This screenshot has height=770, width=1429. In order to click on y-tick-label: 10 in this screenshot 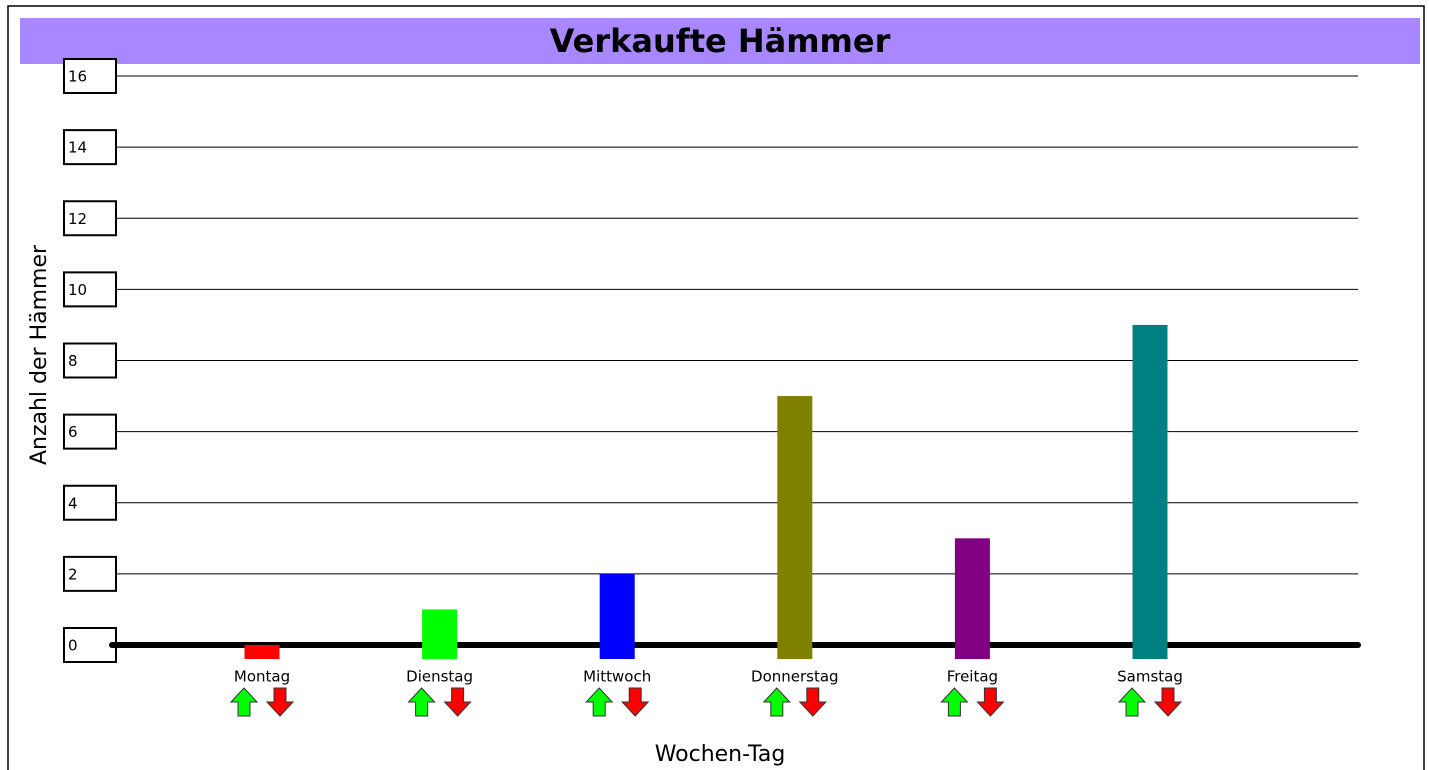, I will do `click(77, 290)`.